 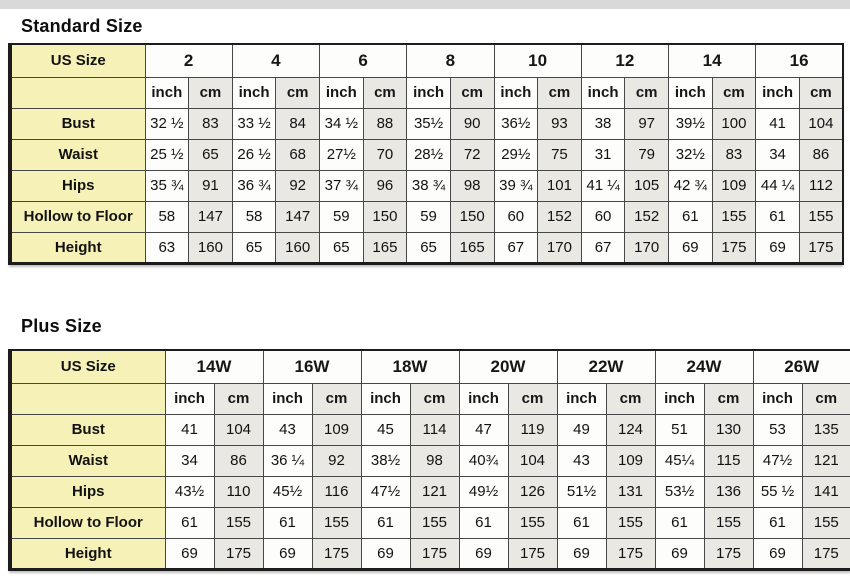 What do you see at coordinates (297, 185) in the screenshot?
I see `value-cell-cm: 92` at bounding box center [297, 185].